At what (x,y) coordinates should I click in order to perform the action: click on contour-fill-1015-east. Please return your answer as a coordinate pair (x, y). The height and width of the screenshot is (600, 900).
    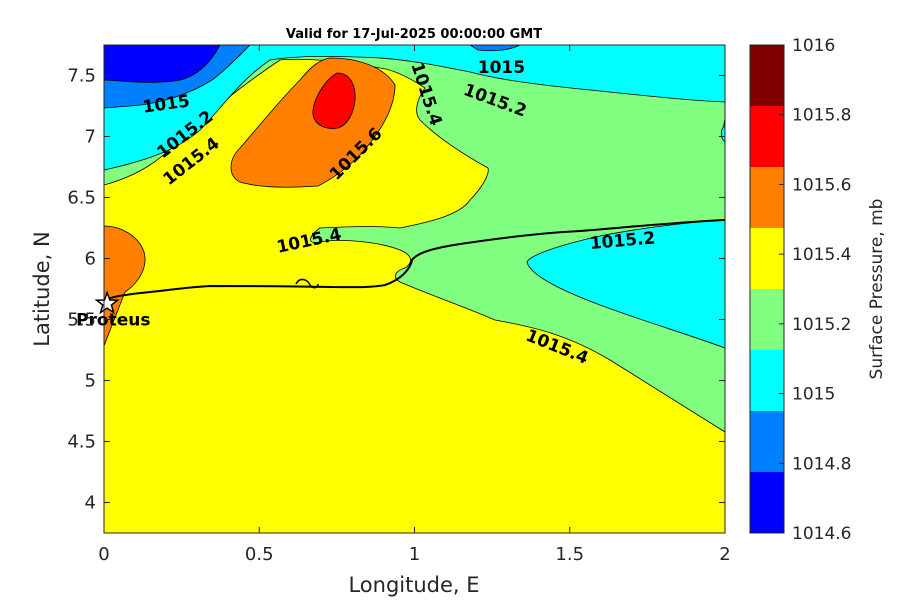
    Looking at the image, I should click on (625, 284).